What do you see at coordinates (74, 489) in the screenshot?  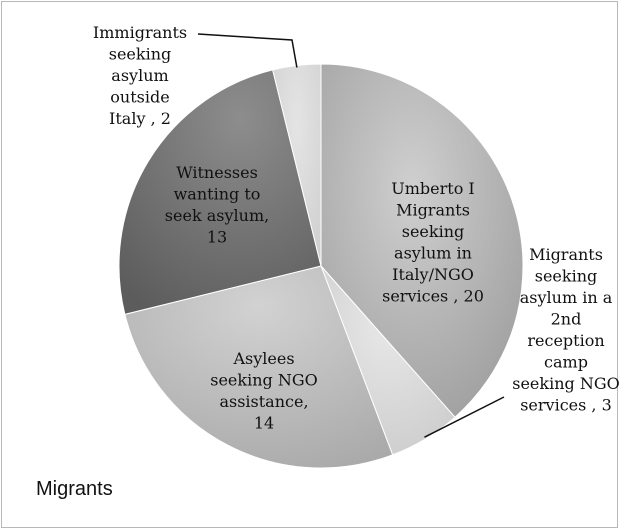 I see `chart-title: Migrants` at bounding box center [74, 489].